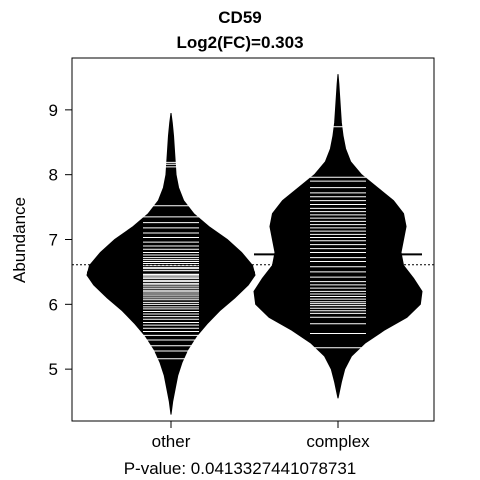 The height and width of the screenshot is (480, 480). I want to click on x-tick-label: other, so click(171, 441).